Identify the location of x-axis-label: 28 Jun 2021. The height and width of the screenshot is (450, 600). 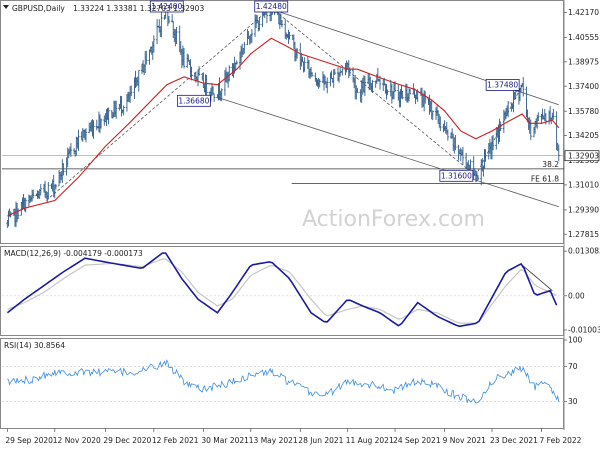
(320, 440).